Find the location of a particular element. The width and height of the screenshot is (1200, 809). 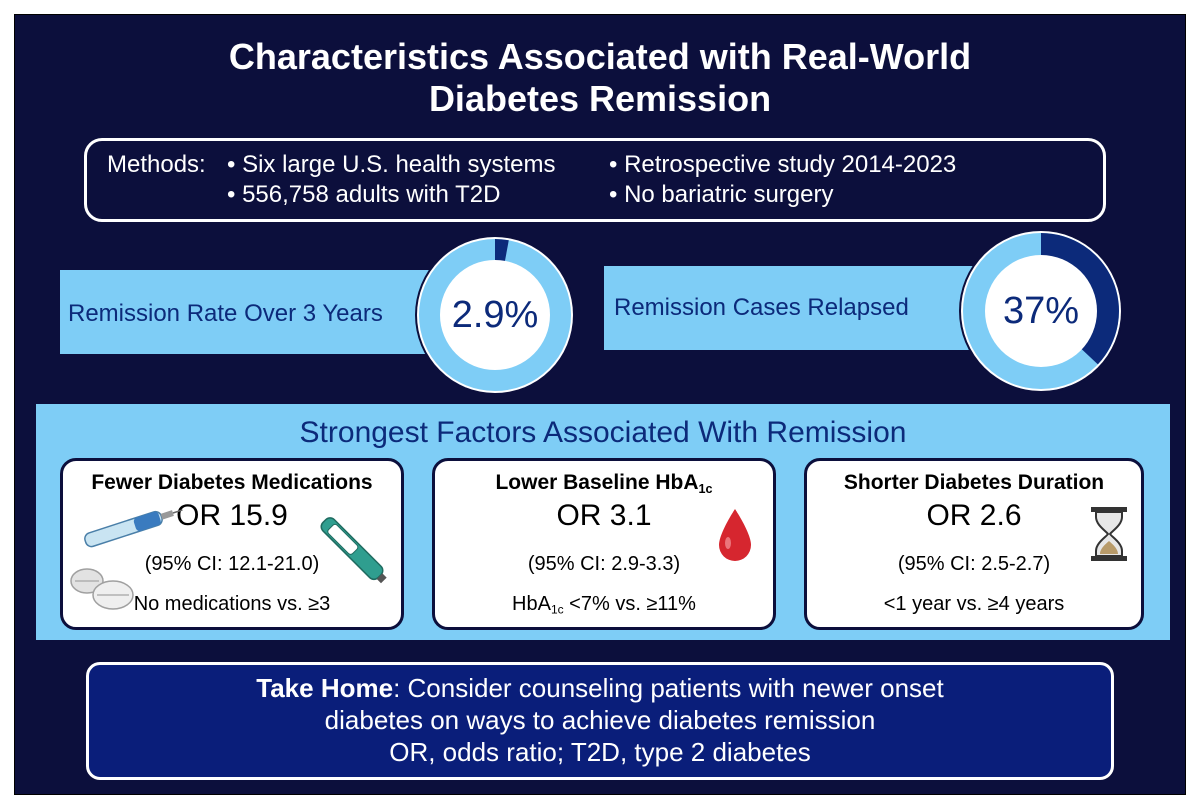

insulin-pen-green-icon is located at coordinates (353, 550).